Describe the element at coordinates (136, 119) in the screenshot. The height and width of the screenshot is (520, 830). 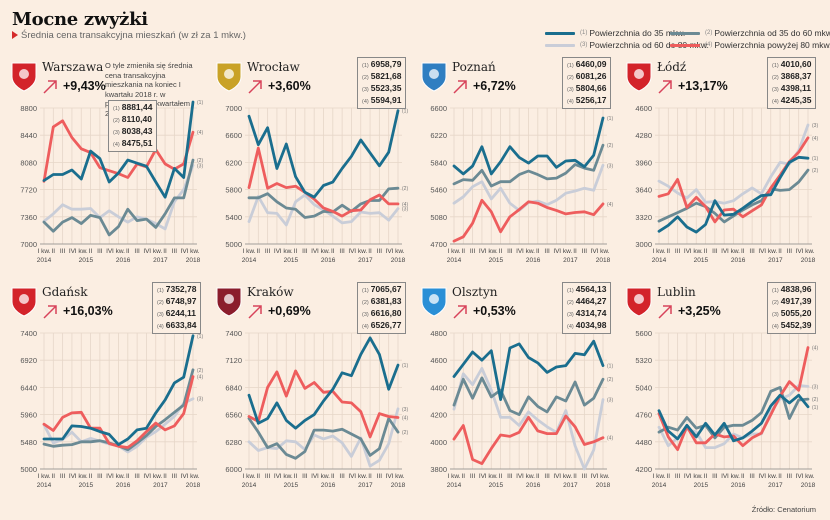
I see `latest-value: 8110,40` at that location.